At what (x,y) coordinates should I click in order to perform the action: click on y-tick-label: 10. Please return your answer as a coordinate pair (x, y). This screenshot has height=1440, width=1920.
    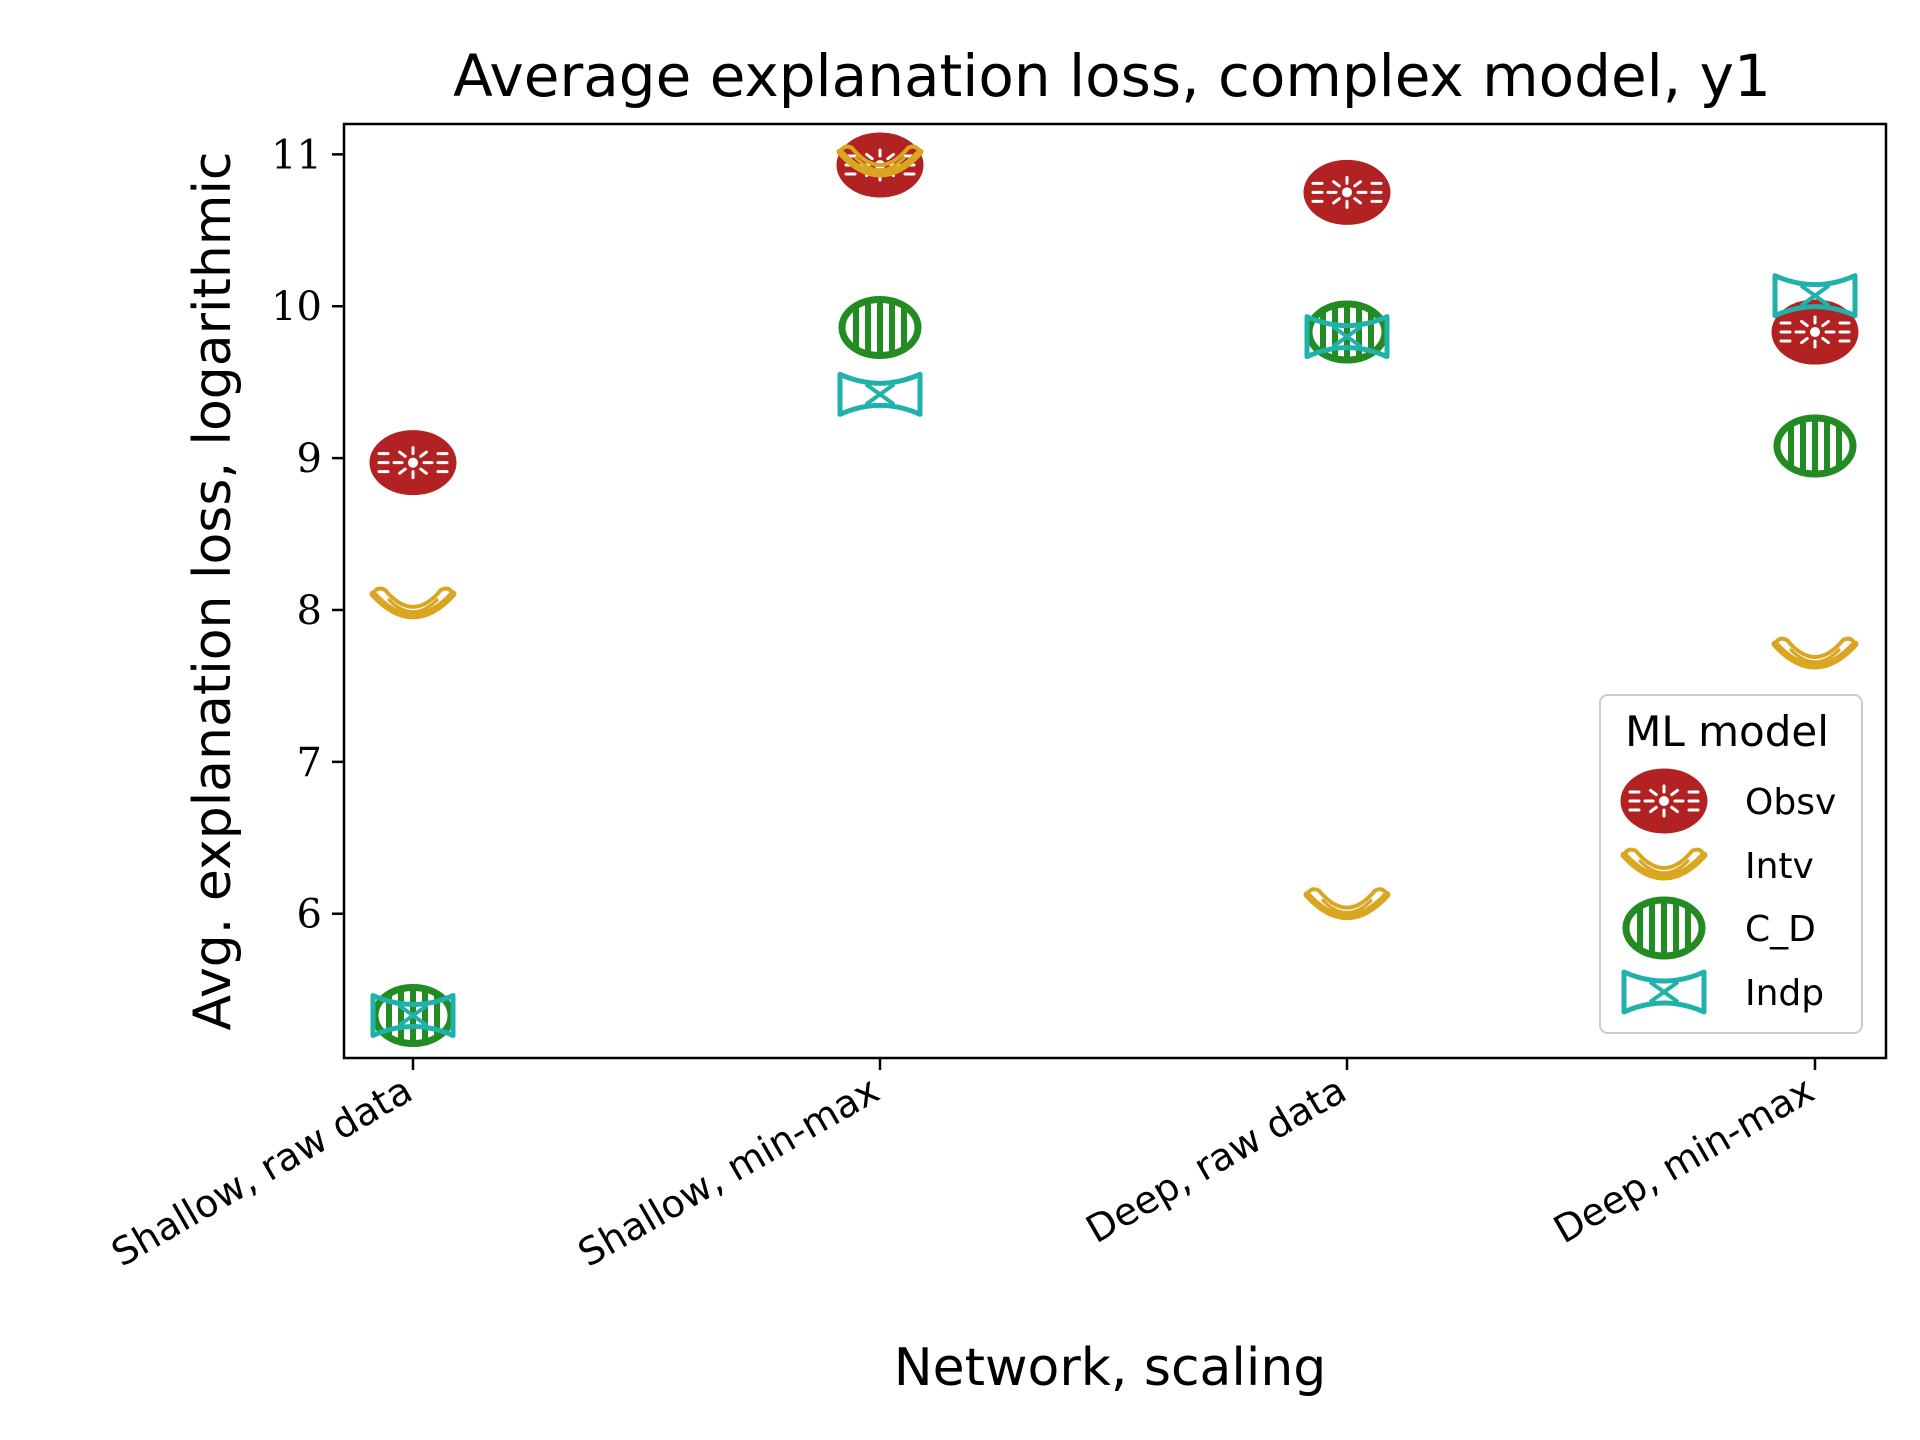
    Looking at the image, I should click on (296, 307).